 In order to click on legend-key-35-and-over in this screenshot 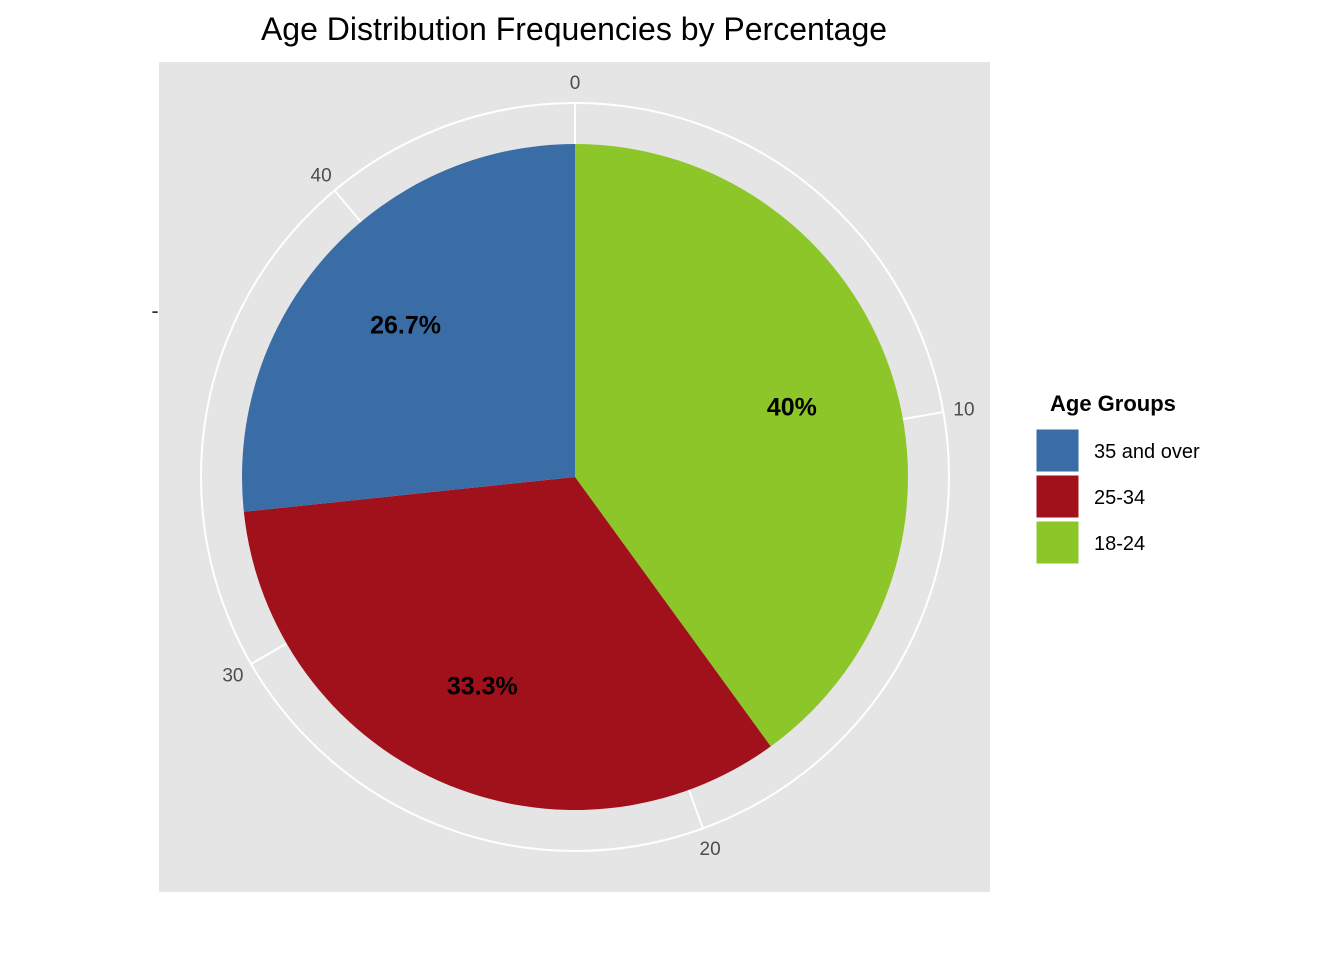, I will do `click(1057, 450)`.